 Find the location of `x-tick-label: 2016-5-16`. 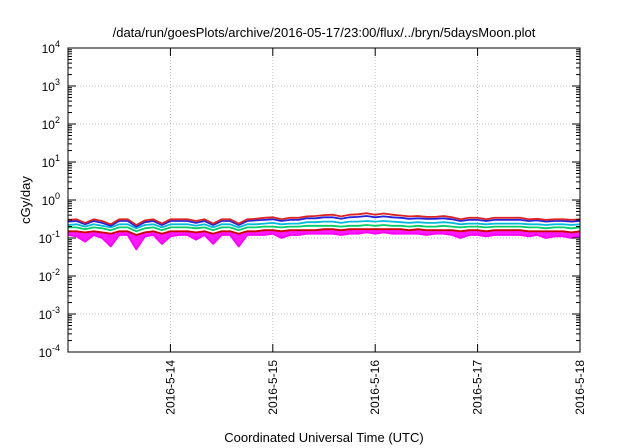

x-tick-label: 2016-5-16 is located at coordinates (375, 387).